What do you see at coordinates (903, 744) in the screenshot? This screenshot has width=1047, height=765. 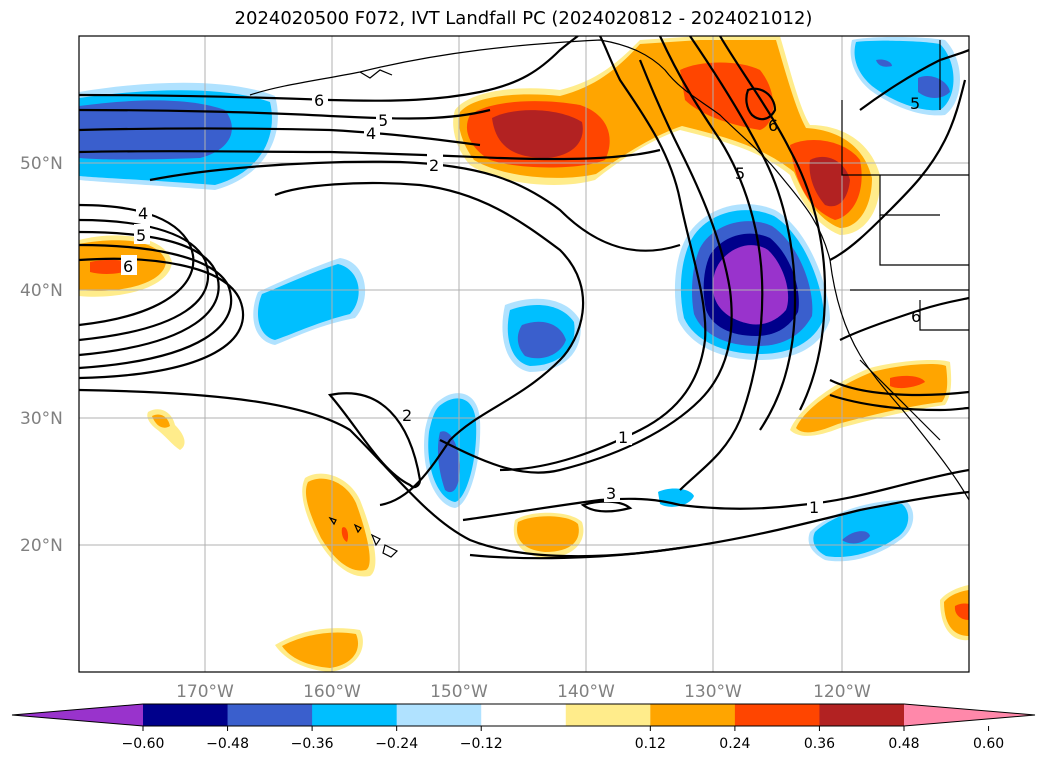 I see `colorbar-tick-label: 0.48` at bounding box center [903, 744].